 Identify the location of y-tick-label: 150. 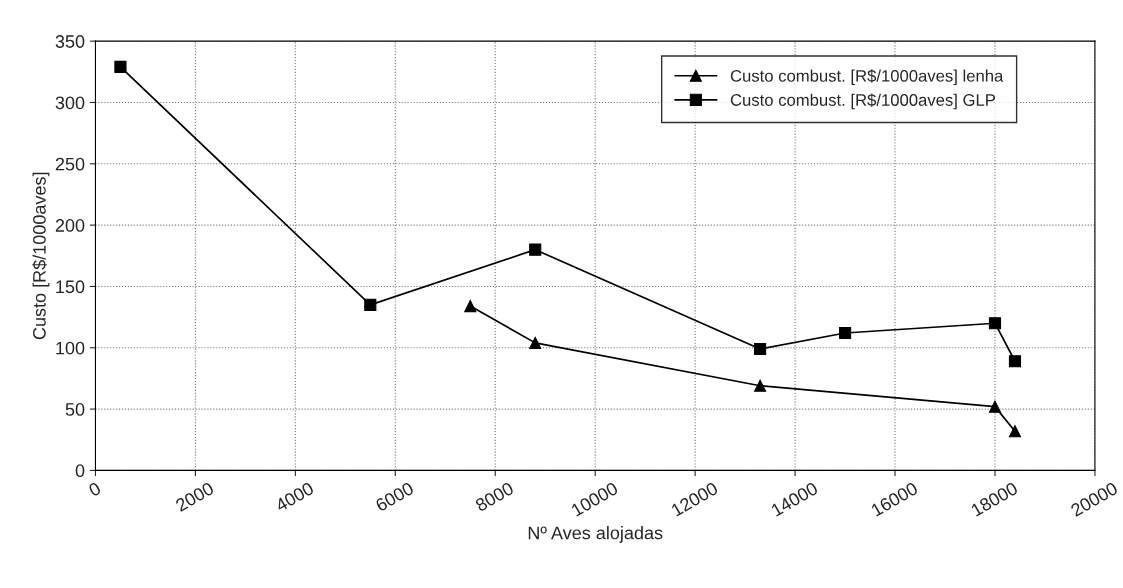
(70, 287).